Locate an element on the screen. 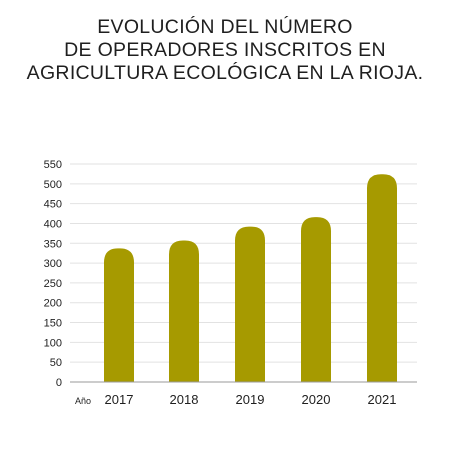  y-tick-label: 200 is located at coordinates (53, 304).